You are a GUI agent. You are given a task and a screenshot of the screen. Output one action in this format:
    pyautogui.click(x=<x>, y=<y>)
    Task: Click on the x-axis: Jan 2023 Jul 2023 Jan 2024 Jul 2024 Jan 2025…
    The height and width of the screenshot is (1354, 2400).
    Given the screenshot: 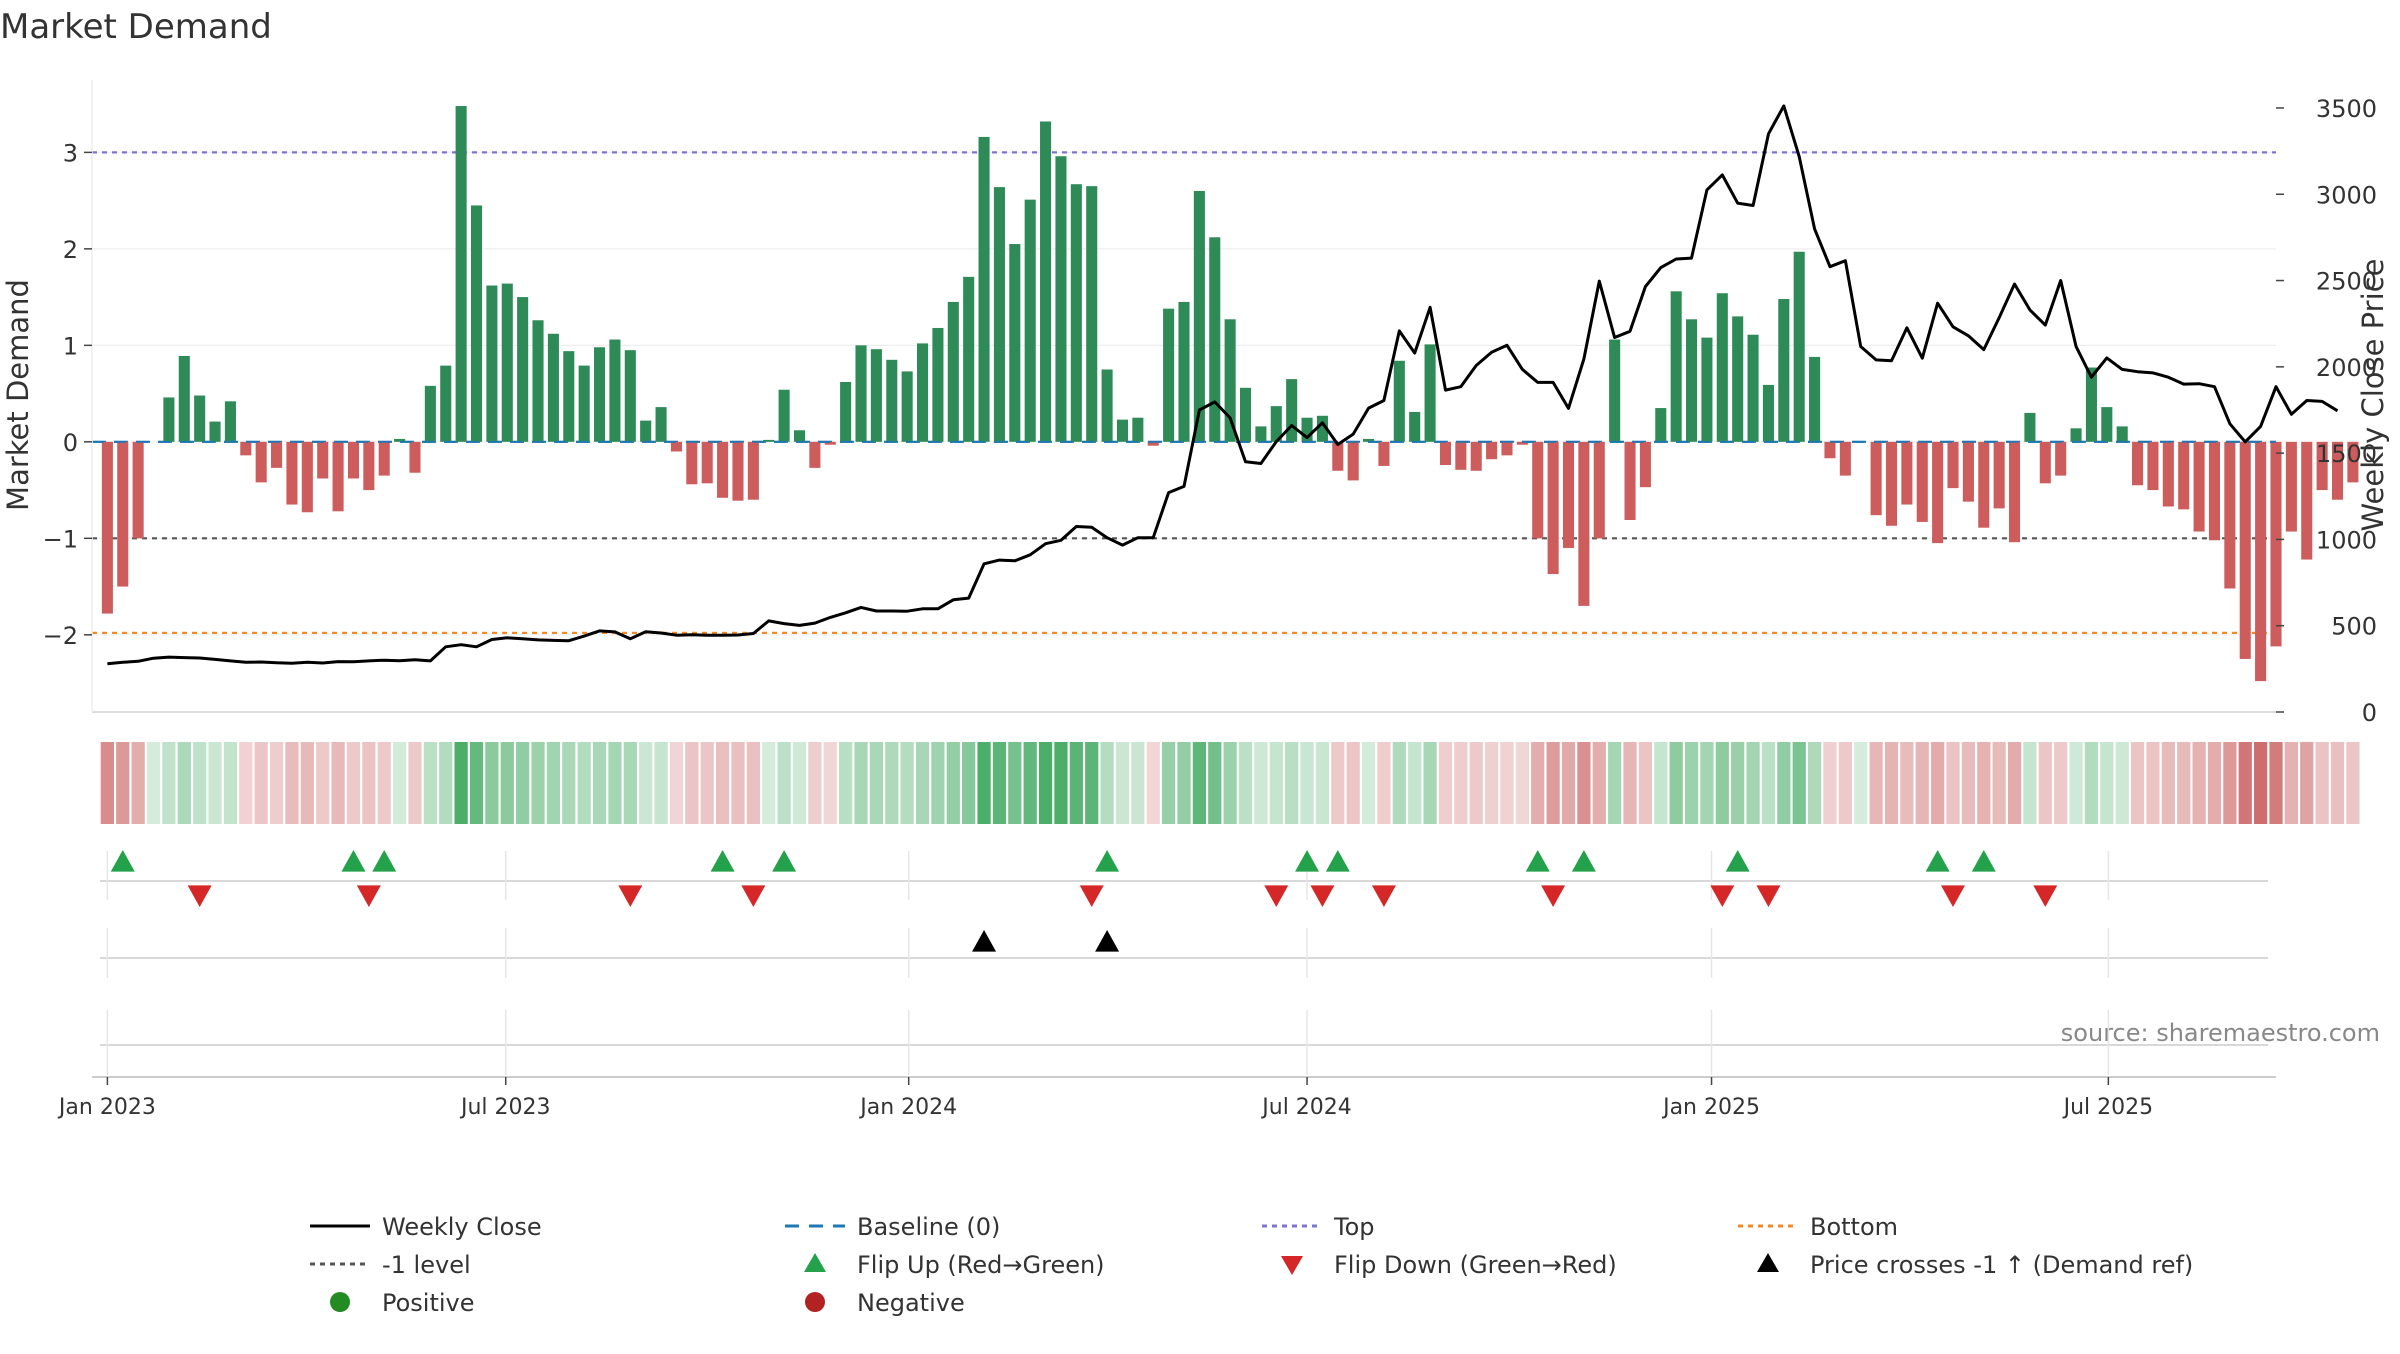 What is the action you would take?
    pyautogui.click(x=1166, y=1098)
    